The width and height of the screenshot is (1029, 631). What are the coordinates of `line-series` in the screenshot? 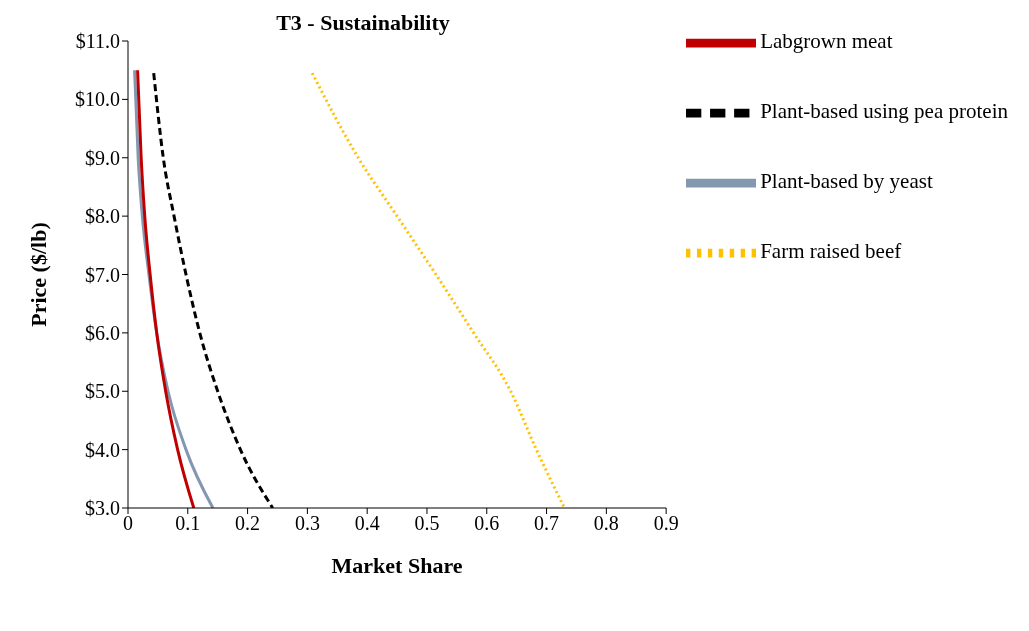 It's located at (166, 288).